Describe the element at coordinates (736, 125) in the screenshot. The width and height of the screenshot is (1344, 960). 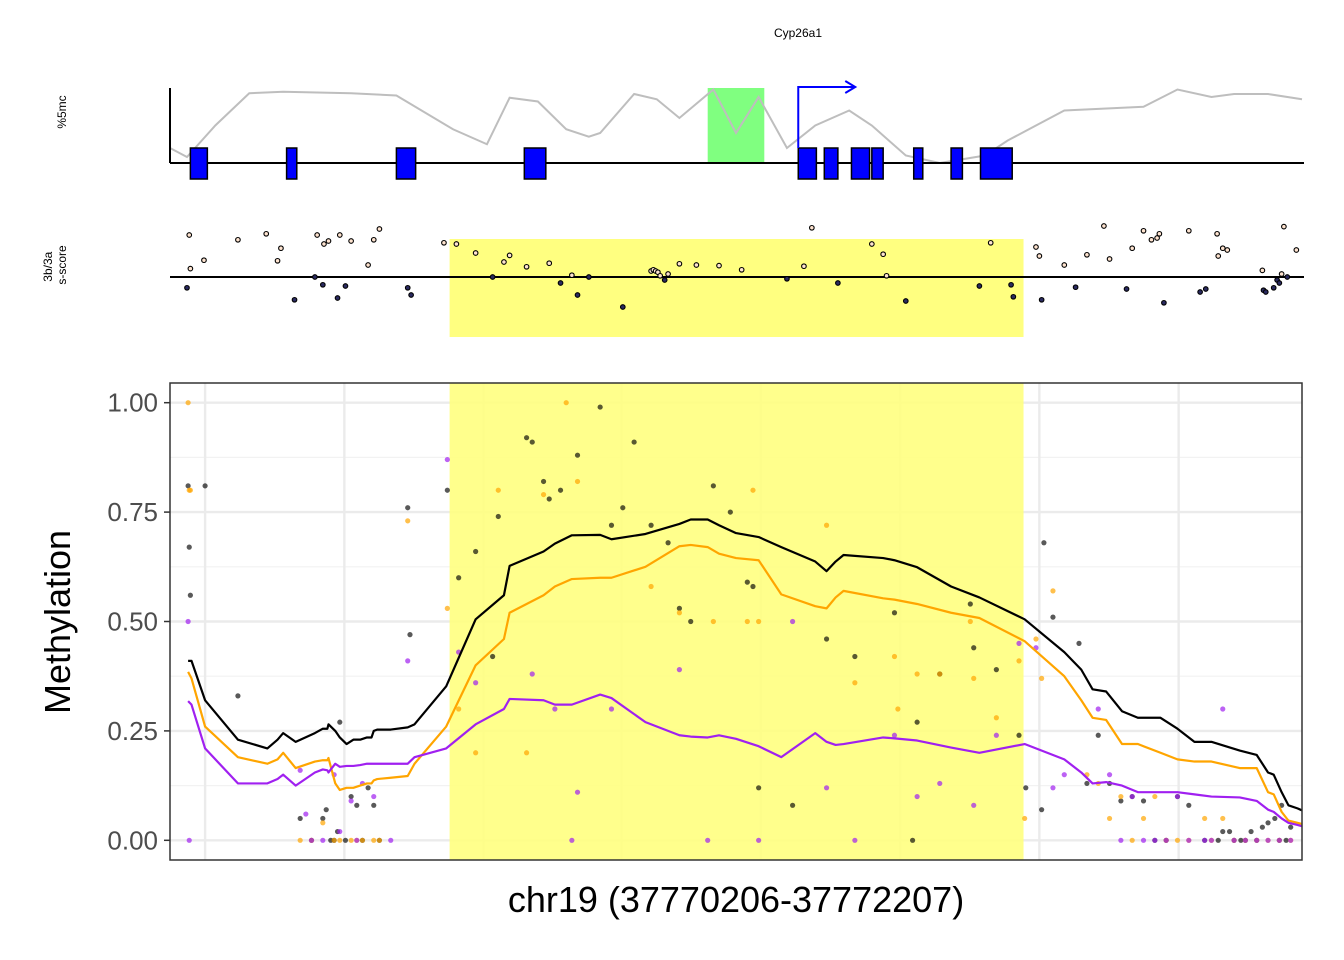
I see `cpg-island-box` at that location.